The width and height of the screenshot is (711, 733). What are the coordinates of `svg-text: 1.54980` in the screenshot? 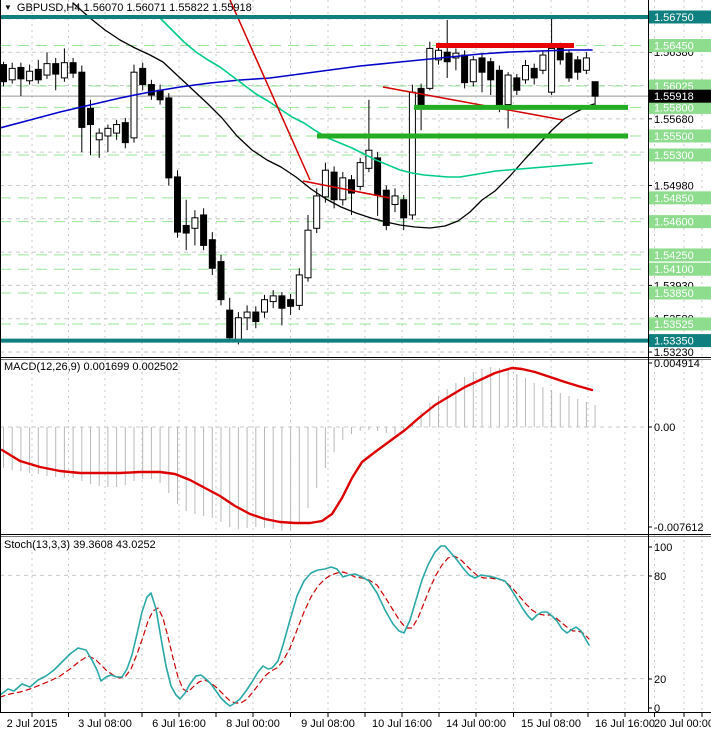 It's located at (674, 186).